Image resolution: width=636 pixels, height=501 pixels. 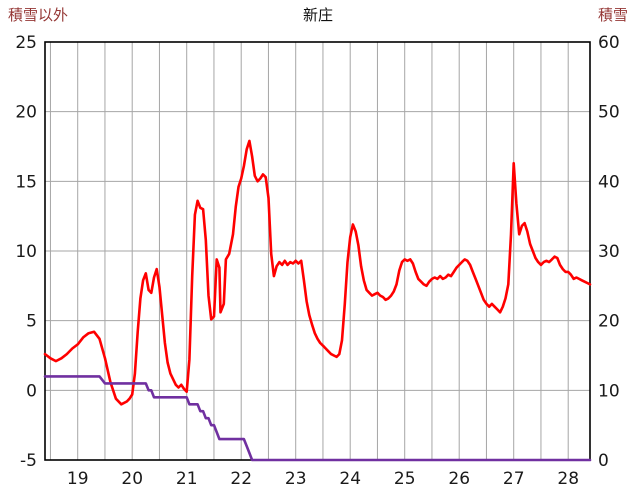 I want to click on x-tick-label: 22, so click(x=241, y=479).